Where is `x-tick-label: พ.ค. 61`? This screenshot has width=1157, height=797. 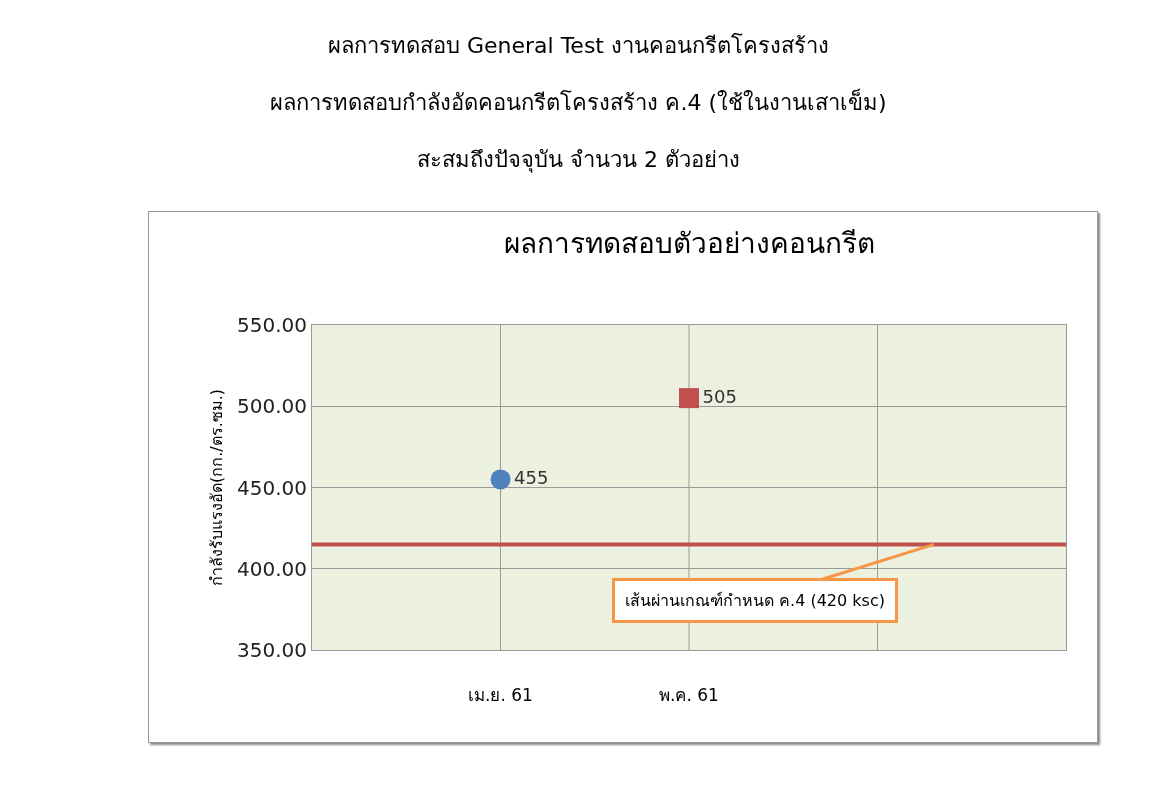
x-tick-label: พ.ค. 61 is located at coordinates (689, 695).